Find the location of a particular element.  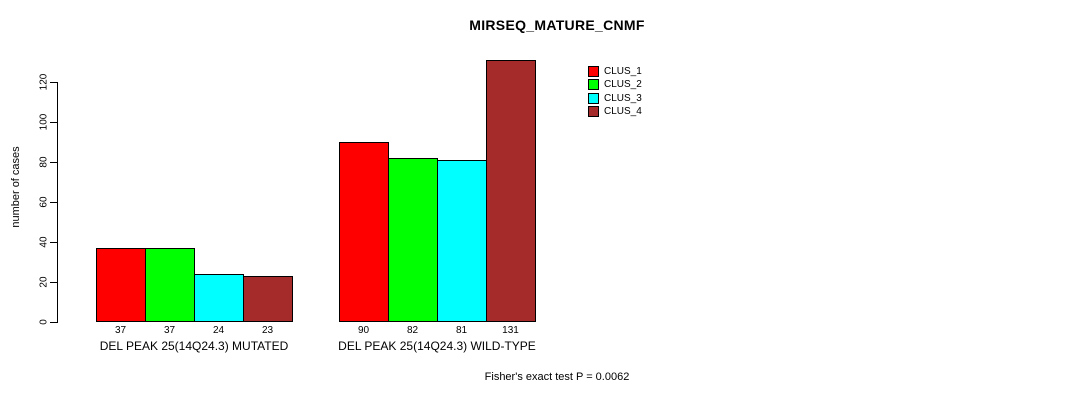

bar-value-label: 90 is located at coordinates (363, 330).